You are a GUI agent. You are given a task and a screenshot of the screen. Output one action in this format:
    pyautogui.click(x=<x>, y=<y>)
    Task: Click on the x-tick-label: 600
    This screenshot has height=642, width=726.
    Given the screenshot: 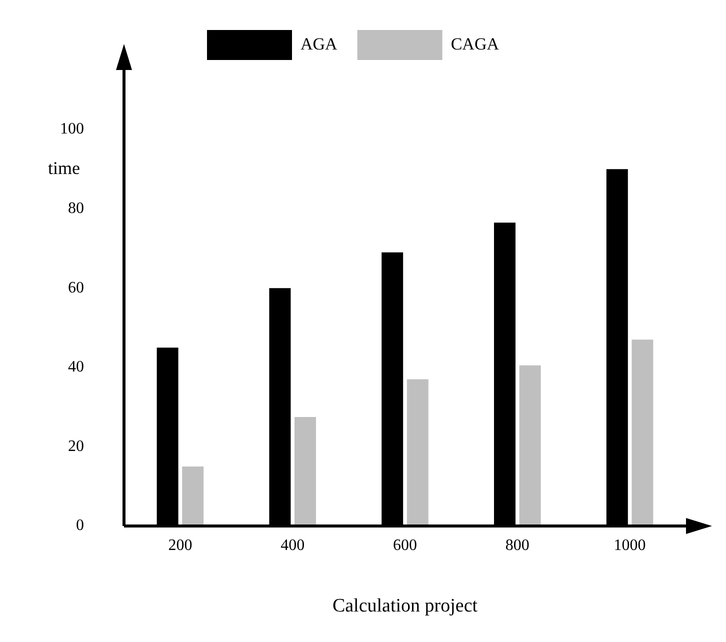 What is the action you would take?
    pyautogui.click(x=405, y=545)
    